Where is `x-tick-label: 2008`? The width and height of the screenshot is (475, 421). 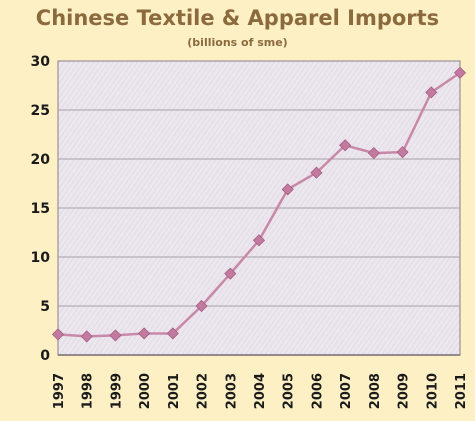 x-tick-label: 2008 is located at coordinates (375, 391).